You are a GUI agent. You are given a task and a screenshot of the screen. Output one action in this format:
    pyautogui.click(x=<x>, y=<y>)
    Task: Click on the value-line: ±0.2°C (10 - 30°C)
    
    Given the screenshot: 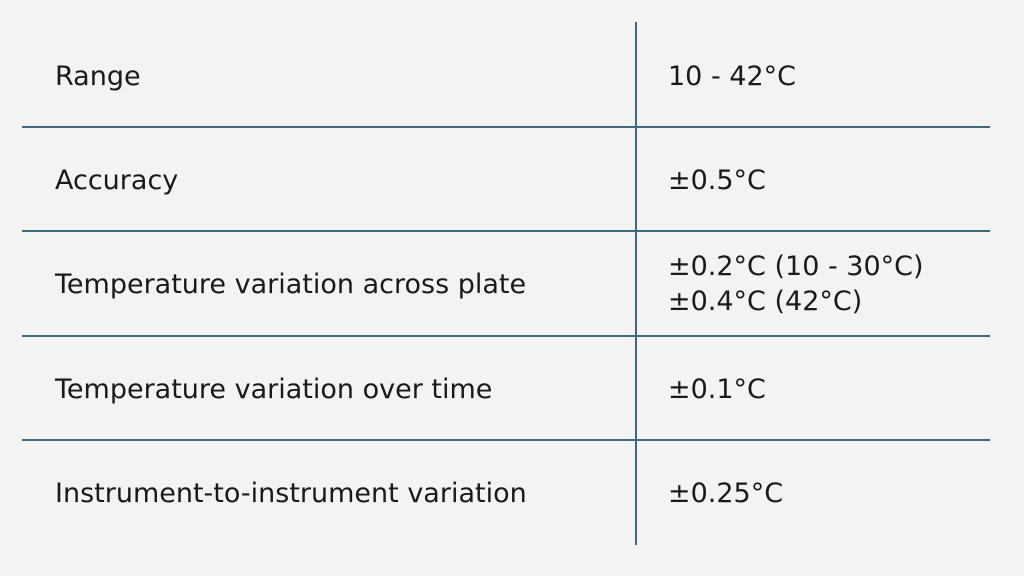 What is the action you would take?
    pyautogui.click(x=796, y=266)
    